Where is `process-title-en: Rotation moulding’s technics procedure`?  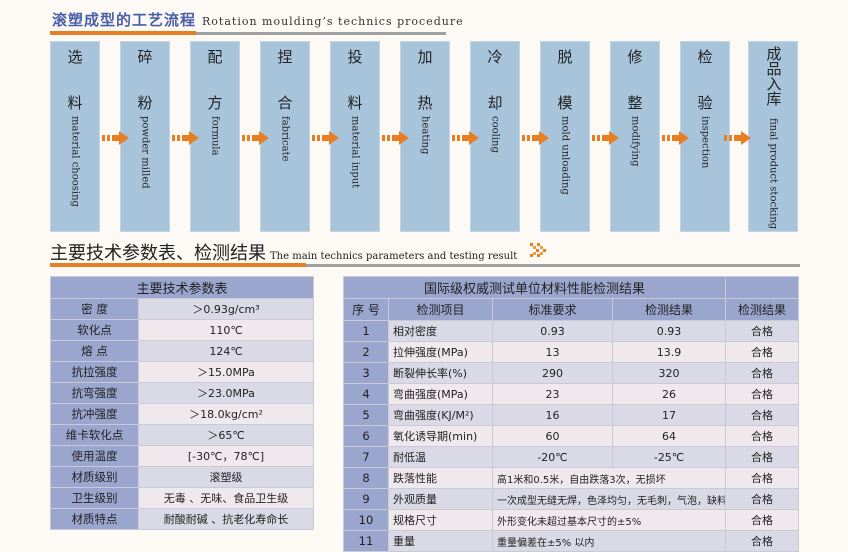
process-title-en: Rotation moulding’s technics procedure is located at coordinates (333, 21).